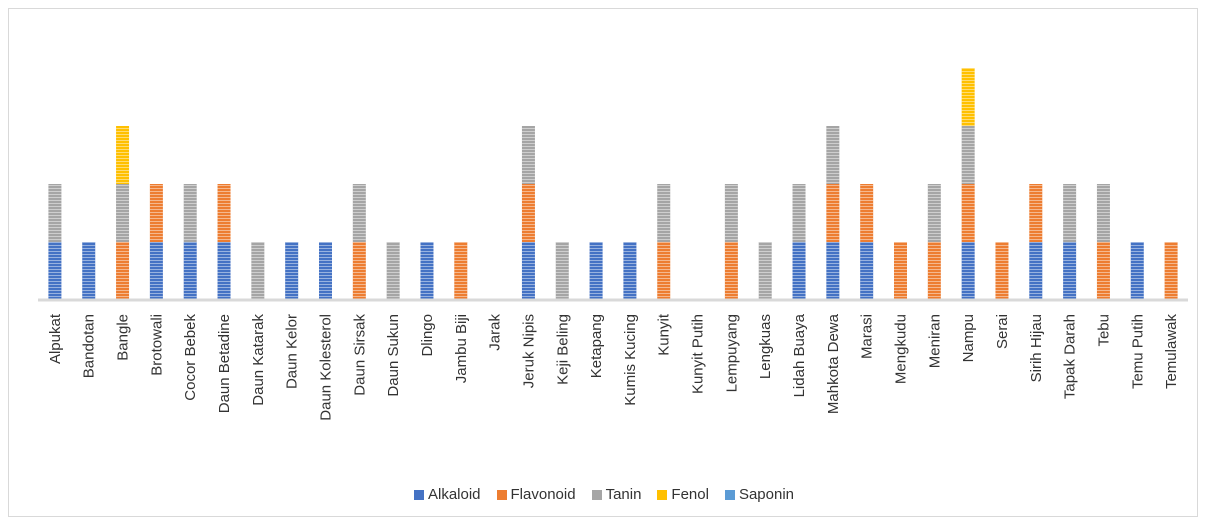  I want to click on legend-item-alkaloid: Alkaloid, so click(447, 494).